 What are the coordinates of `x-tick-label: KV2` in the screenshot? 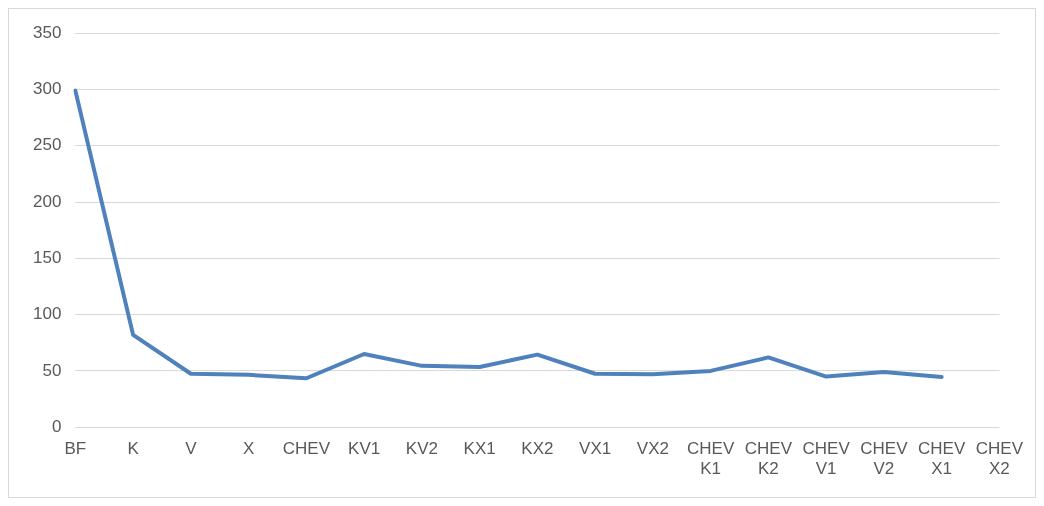 It's located at (421, 449).